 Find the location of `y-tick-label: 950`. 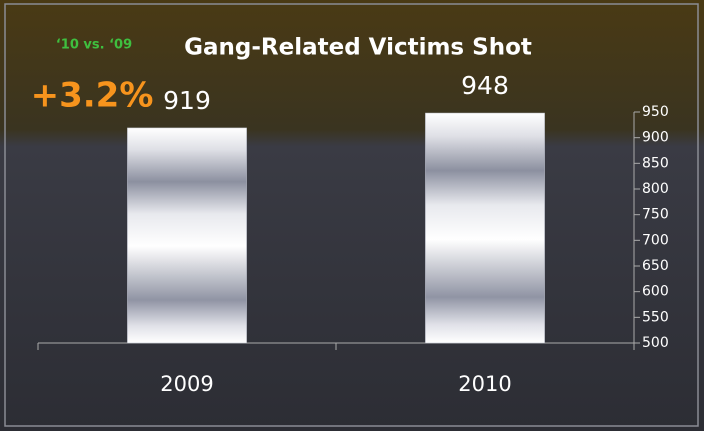

y-tick-label: 950 is located at coordinates (655, 112).